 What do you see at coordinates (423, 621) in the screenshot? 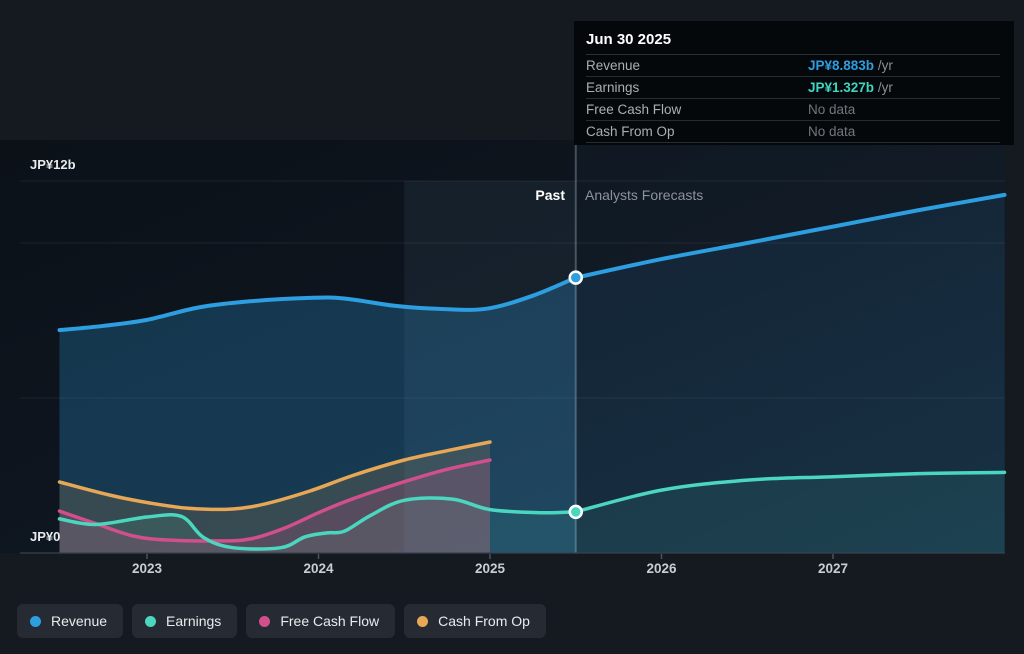
I see `cash-from-op-dot-icon` at bounding box center [423, 621].